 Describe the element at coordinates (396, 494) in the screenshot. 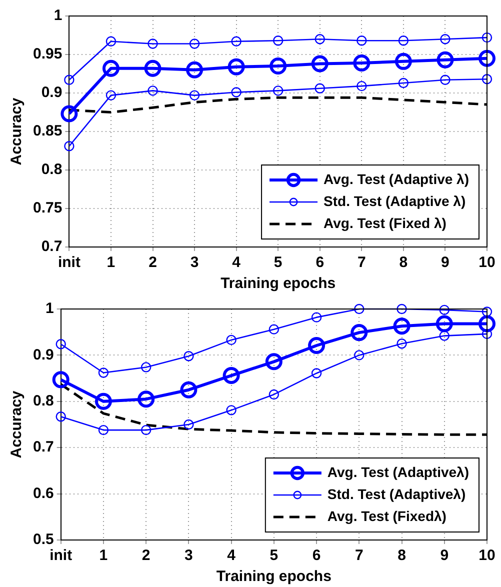

I see `legend-label: Std. Test (Adaptiveλ)` at that location.